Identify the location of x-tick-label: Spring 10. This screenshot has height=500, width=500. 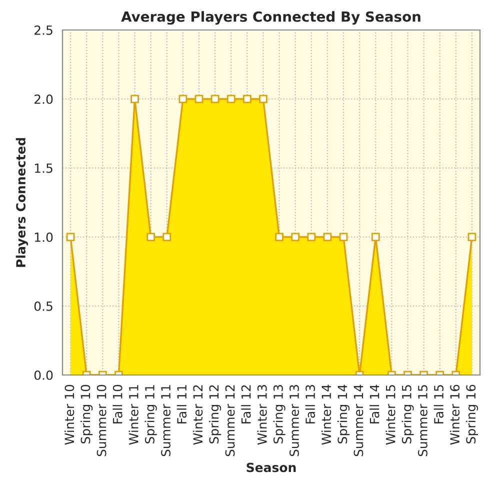
(86, 414).